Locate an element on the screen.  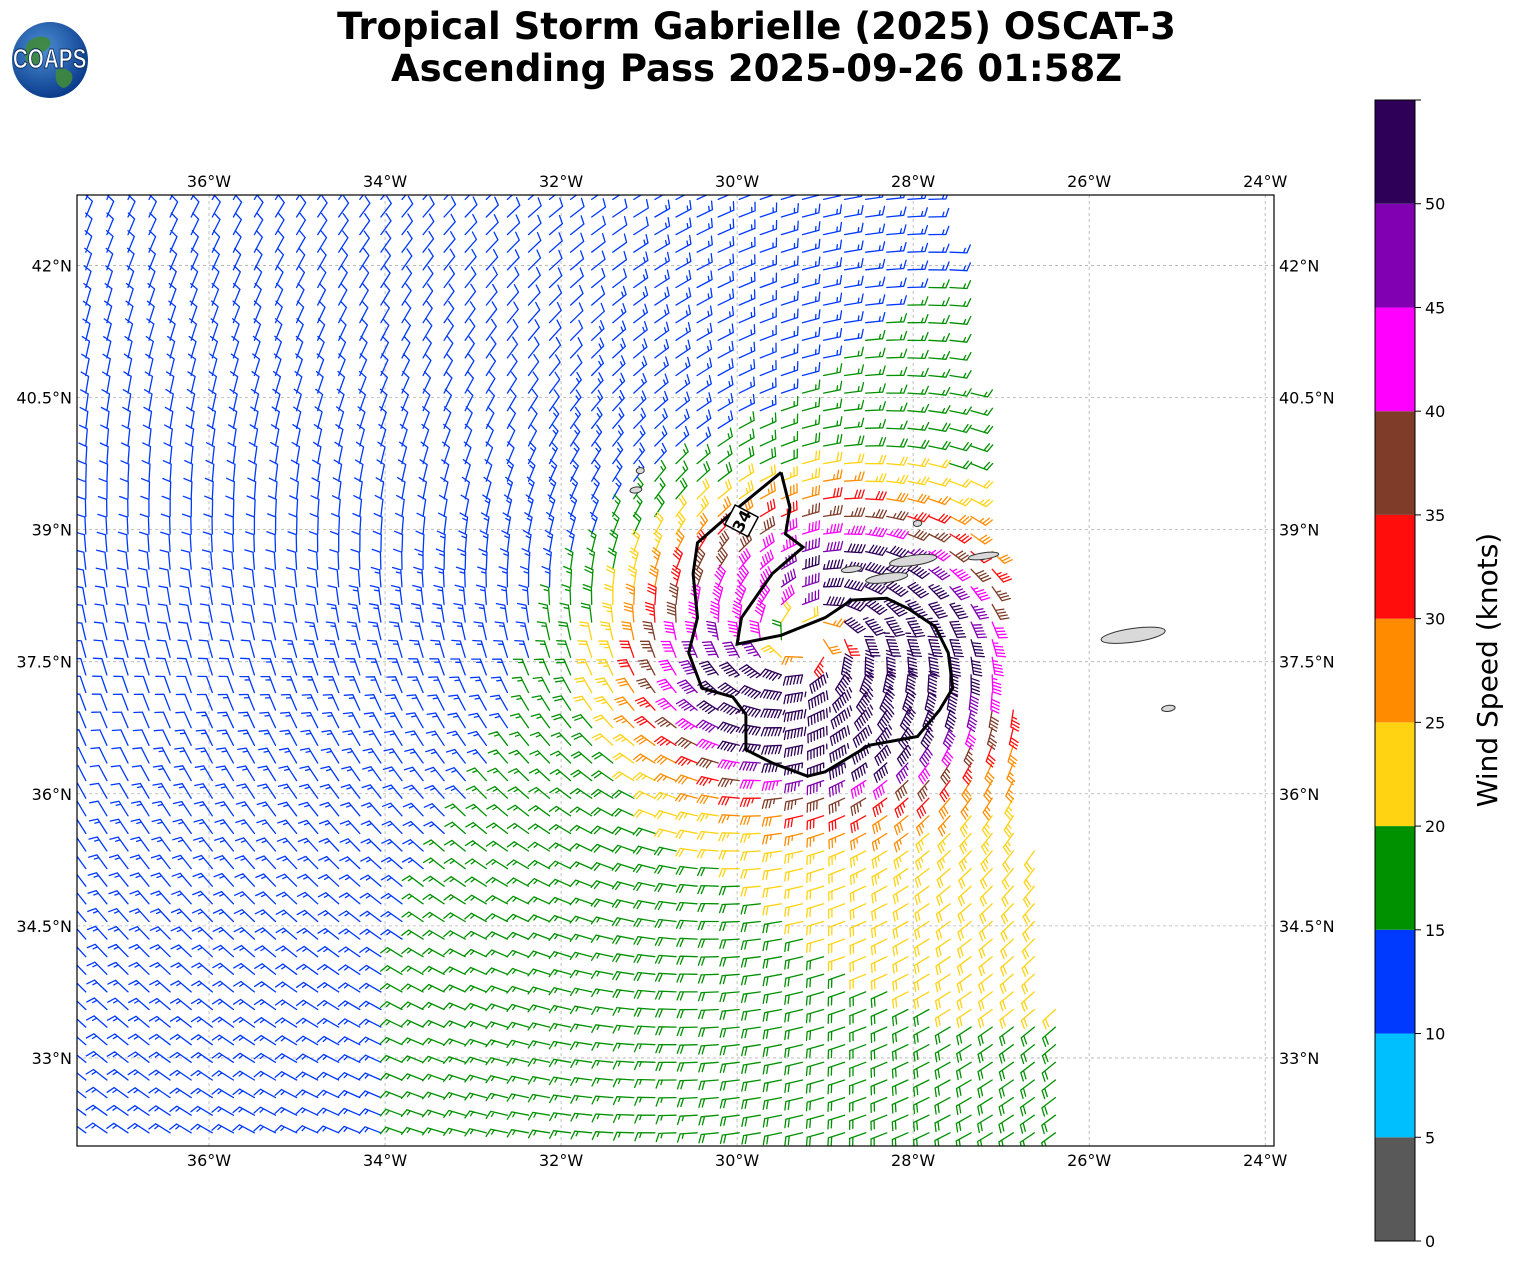
lat-tick-label-right: 42°N is located at coordinates (1299, 265).